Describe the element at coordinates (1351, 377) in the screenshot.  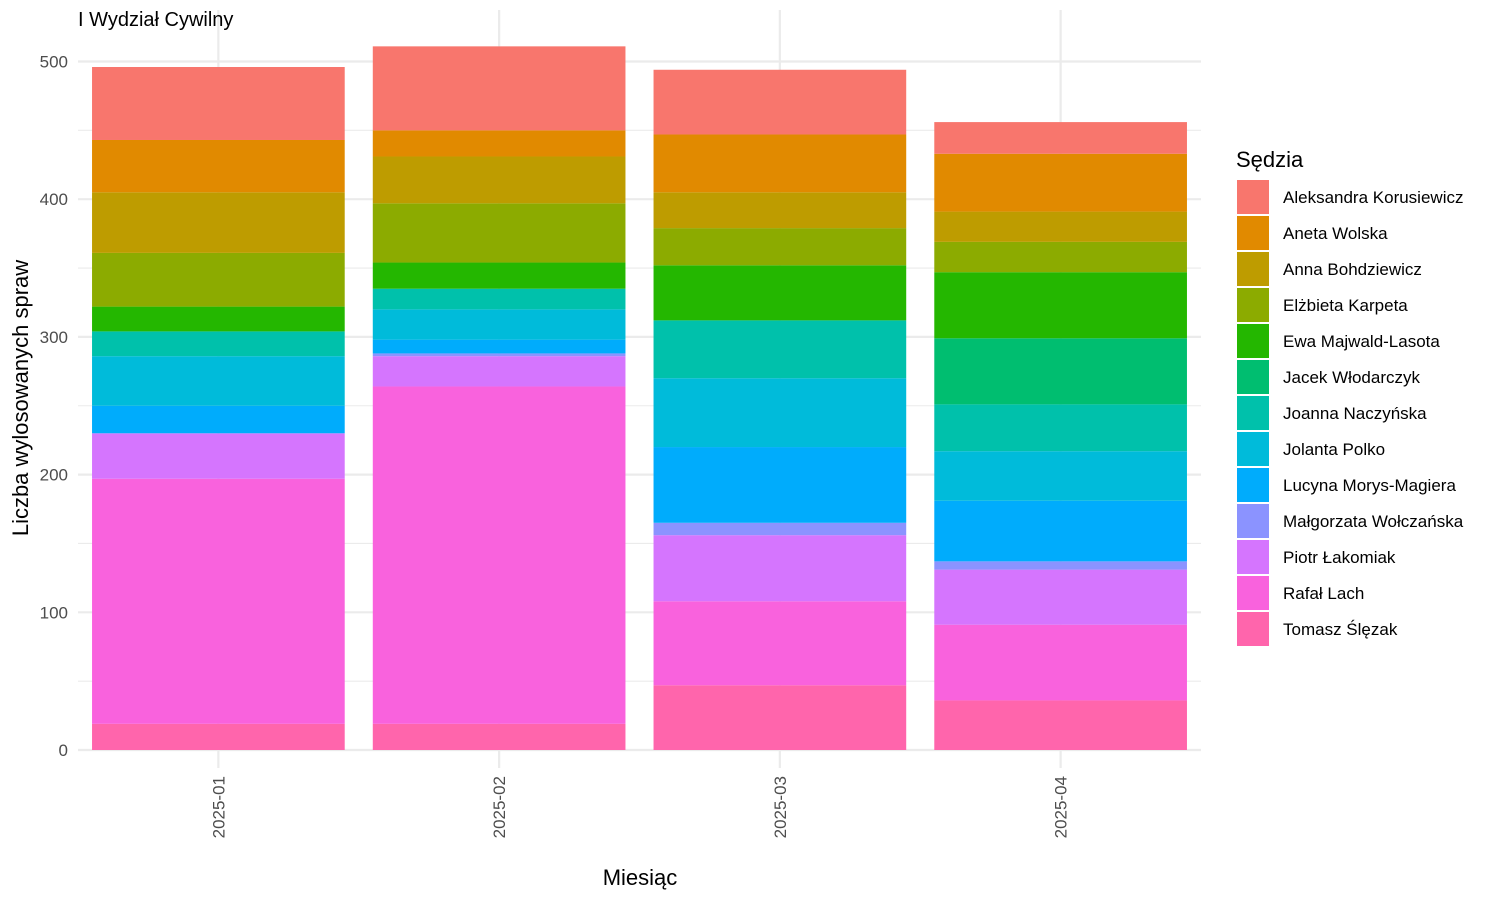
I see `legend-label: Jacek Włodarczyk` at that location.